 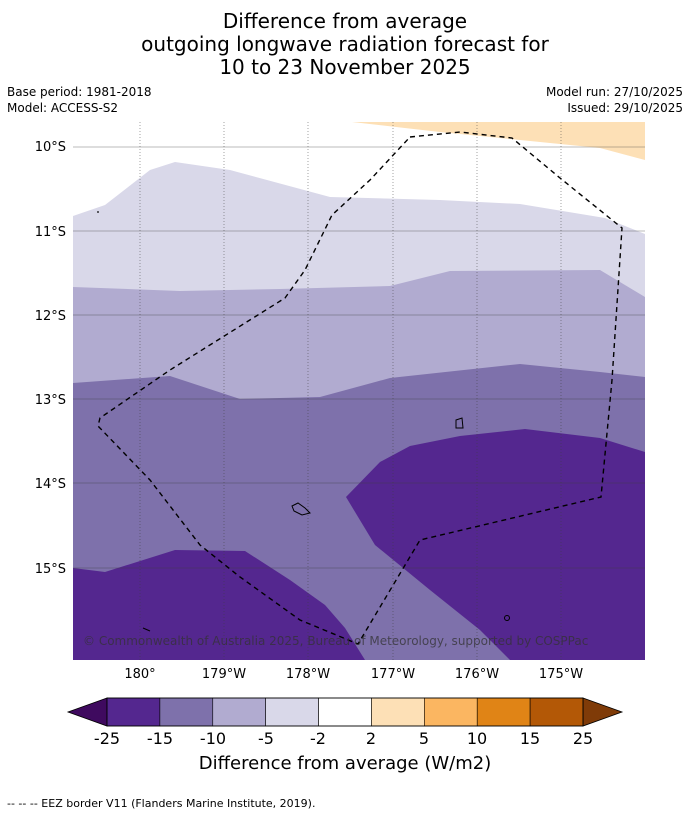 I want to click on lat-label: 13°S, so click(x=50, y=400).